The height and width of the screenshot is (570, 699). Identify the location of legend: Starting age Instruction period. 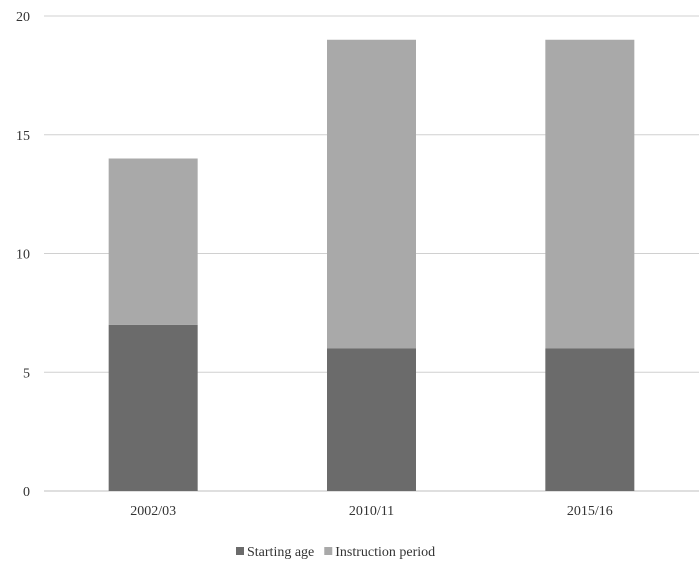
(335, 552).